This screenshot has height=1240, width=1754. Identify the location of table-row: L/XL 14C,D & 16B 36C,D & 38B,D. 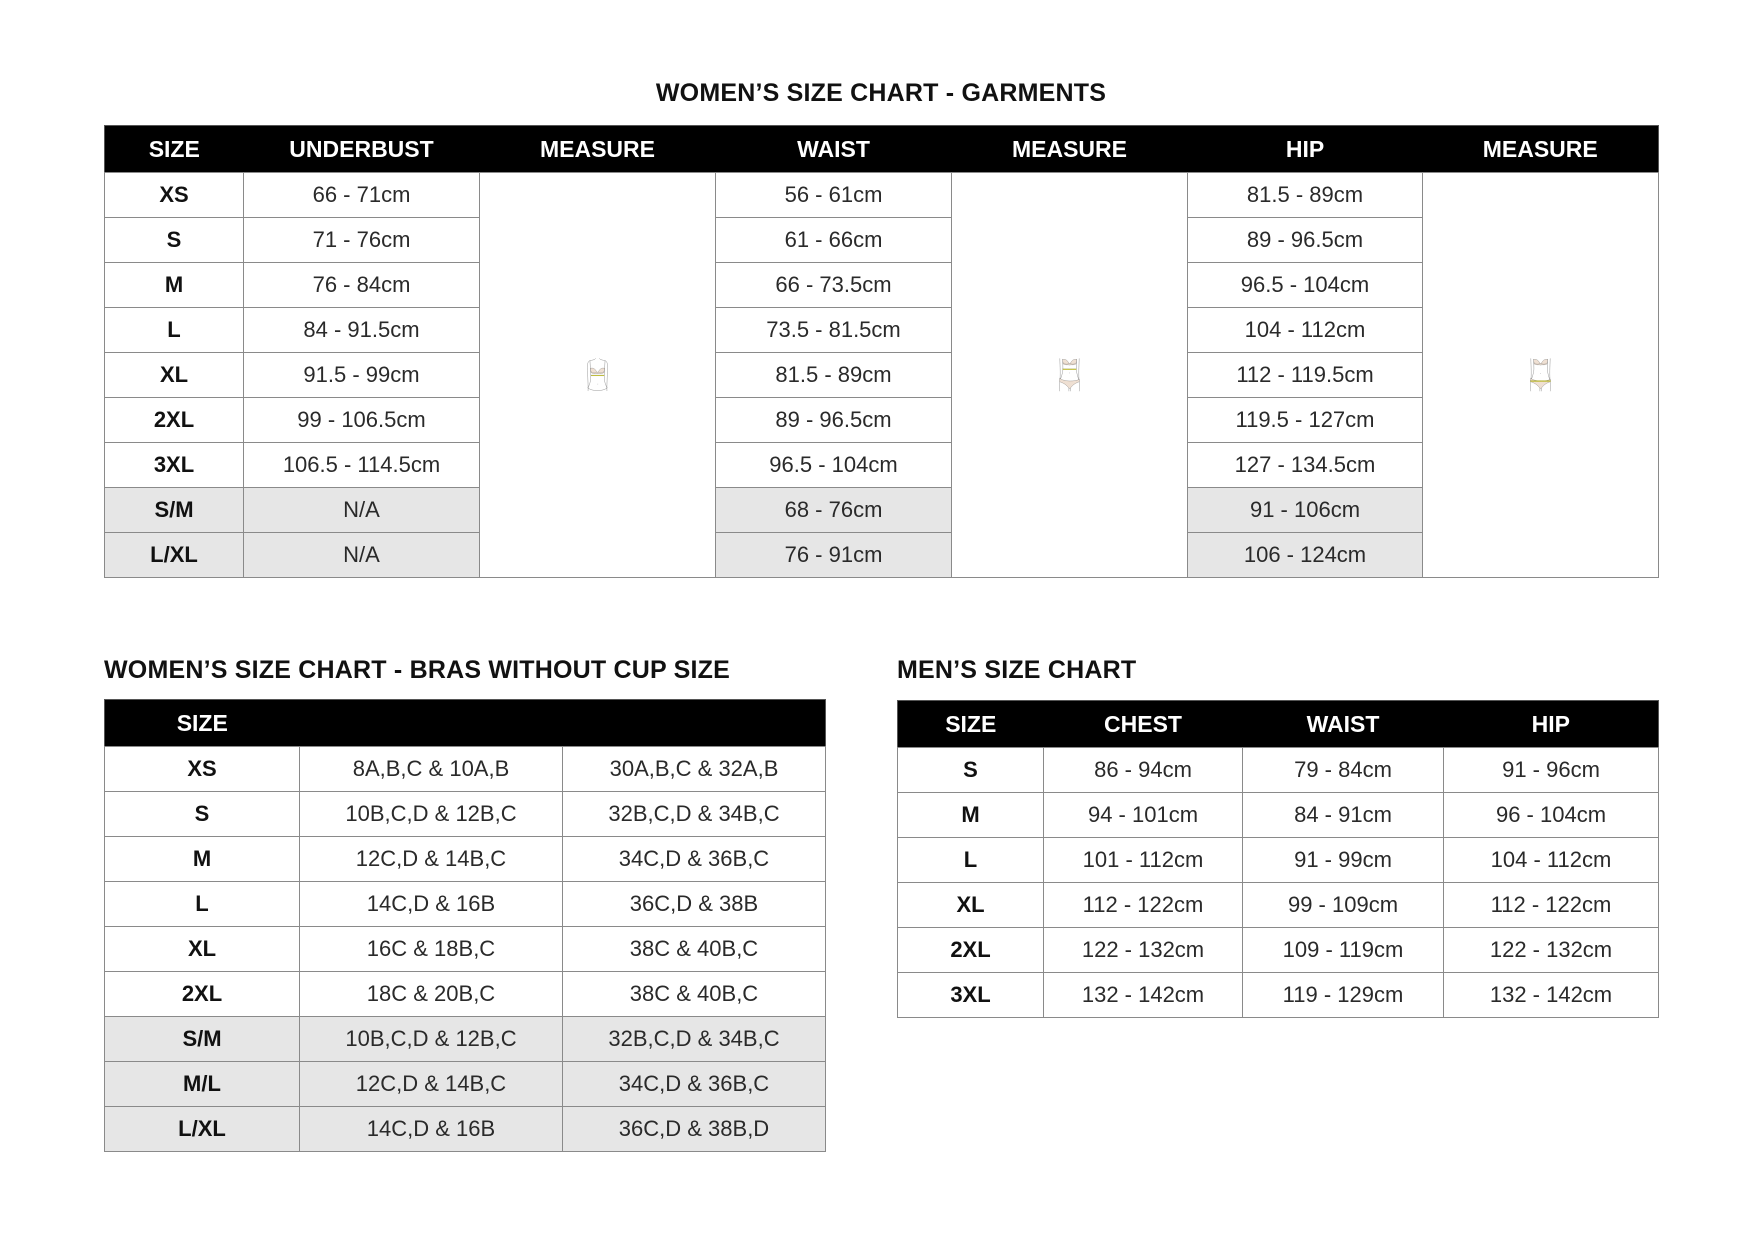
(465, 1129).